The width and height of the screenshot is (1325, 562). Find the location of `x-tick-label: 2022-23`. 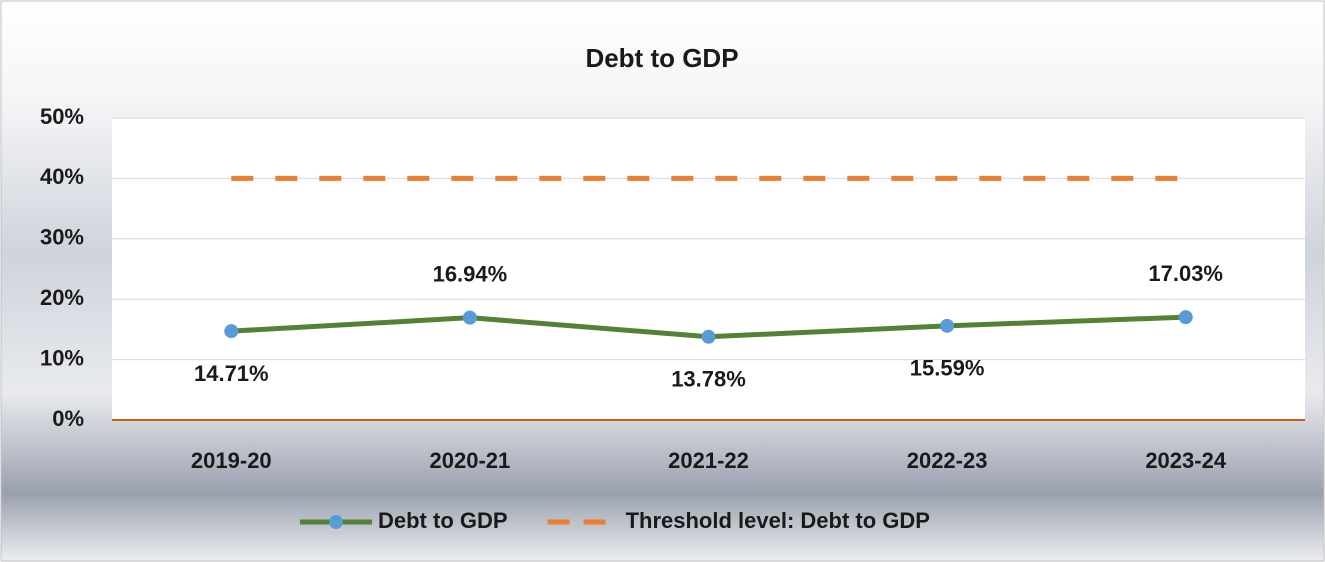

x-tick-label: 2022-23 is located at coordinates (947, 460).